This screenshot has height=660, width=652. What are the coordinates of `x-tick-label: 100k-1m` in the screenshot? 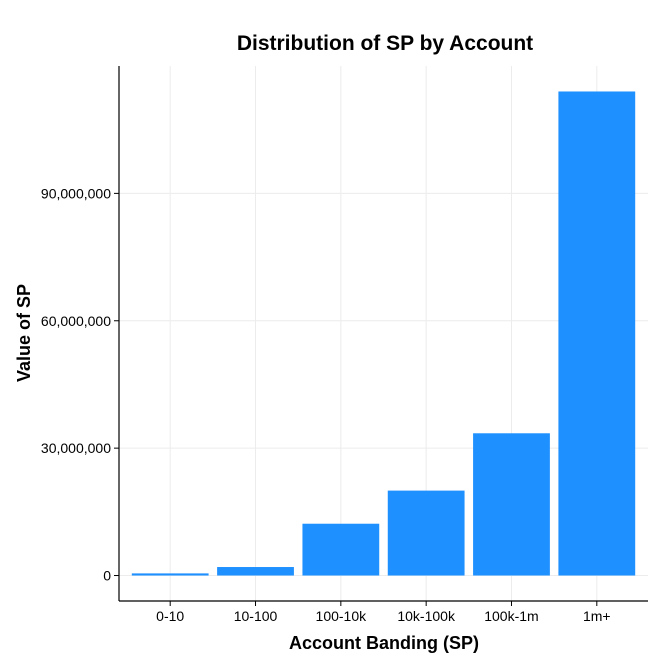 It's located at (511, 616).